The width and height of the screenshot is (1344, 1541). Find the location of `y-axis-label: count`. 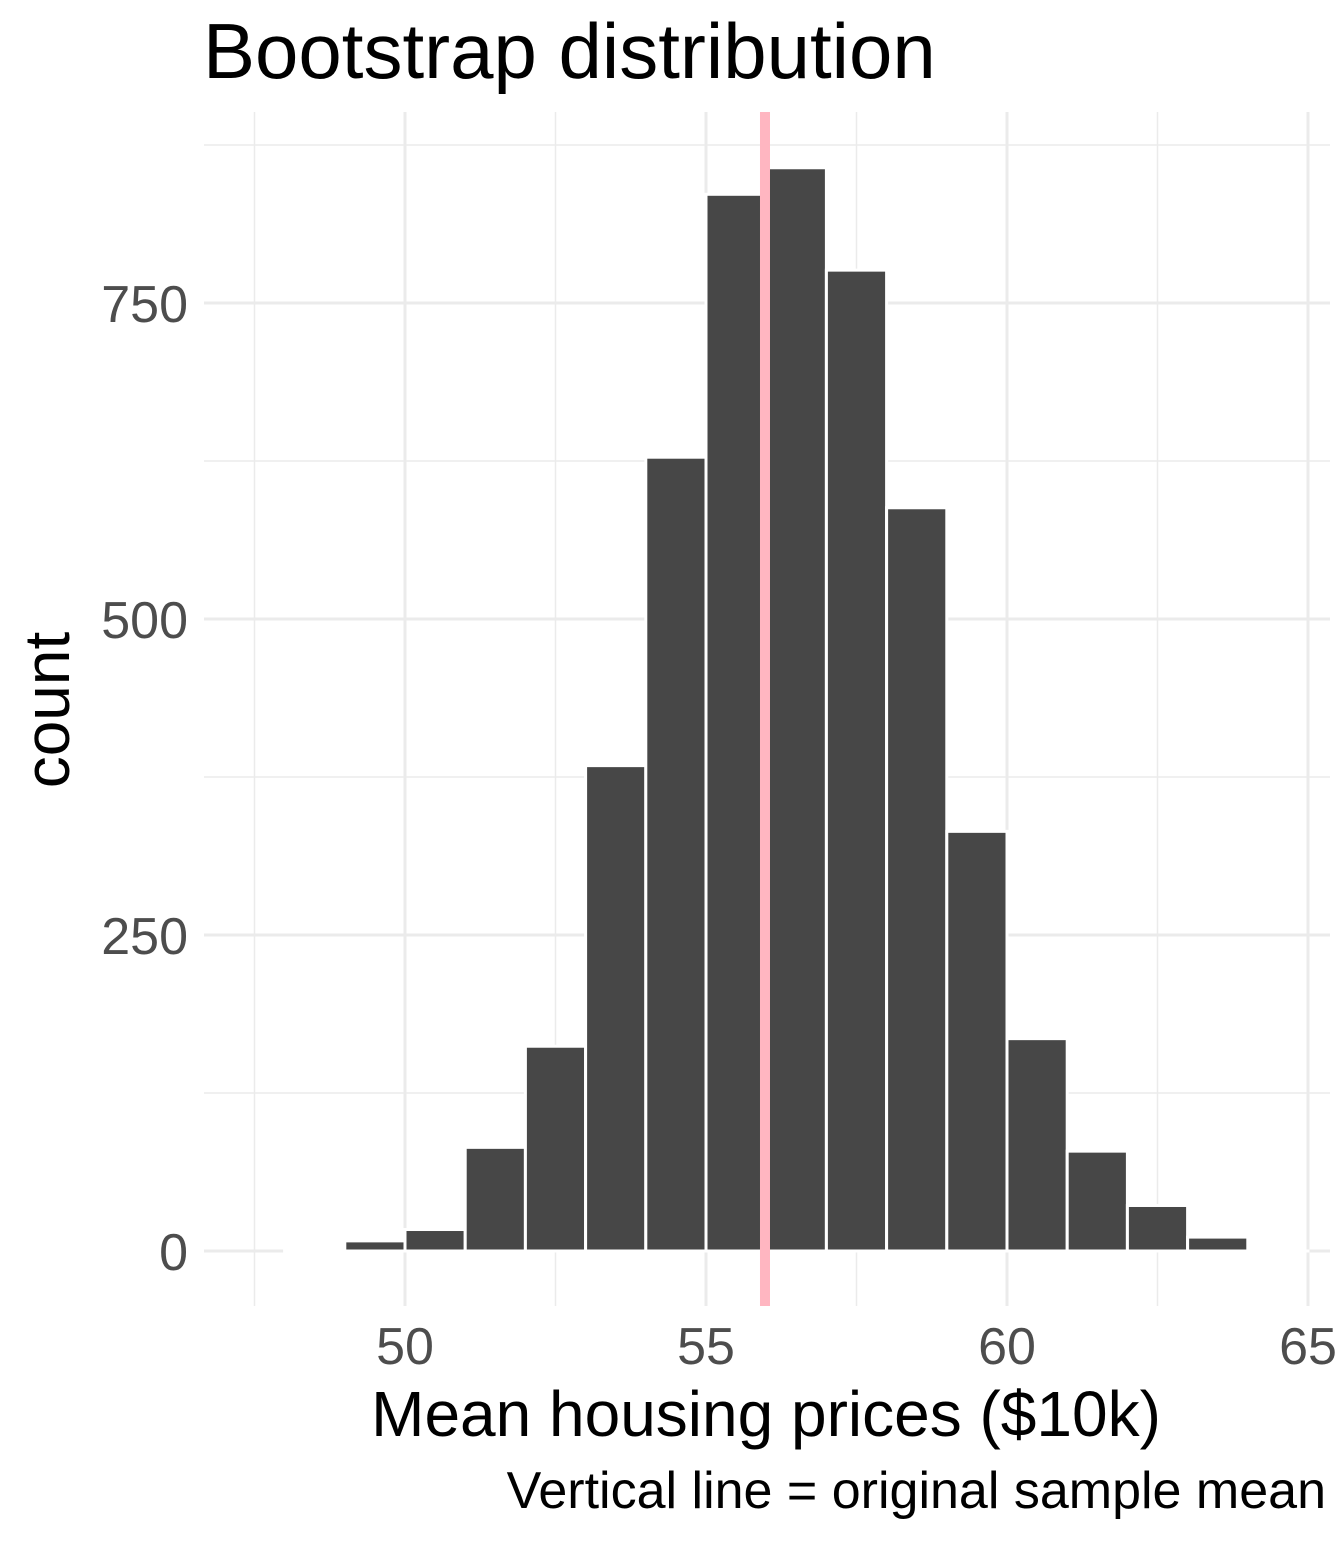

y-axis-label: count is located at coordinates (47, 710).